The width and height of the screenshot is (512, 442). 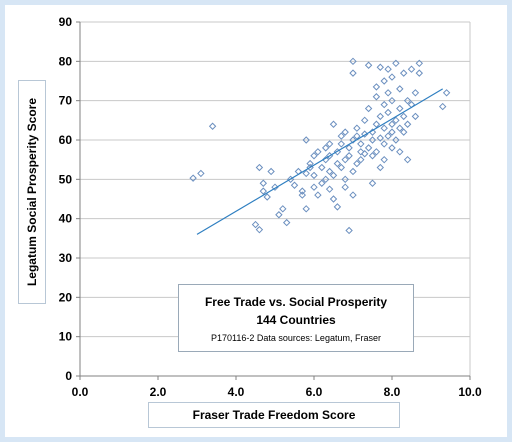 I want to click on y-tick-label: 20, so click(x=66, y=297).